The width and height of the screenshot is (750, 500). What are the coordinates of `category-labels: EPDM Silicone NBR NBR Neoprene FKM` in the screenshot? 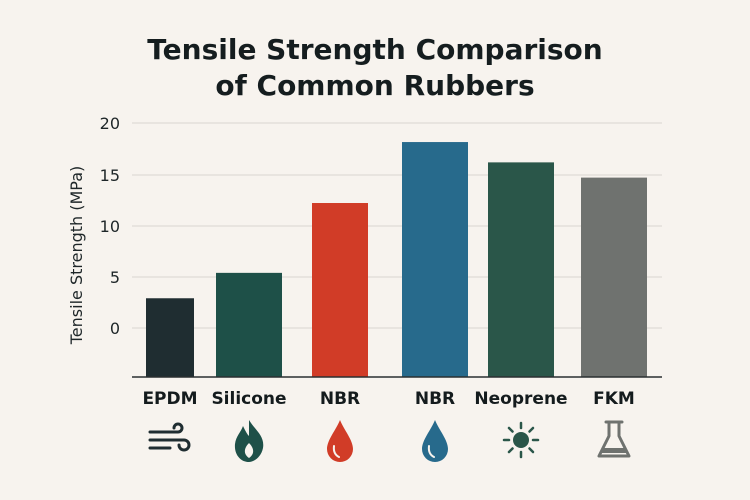 It's located at (388, 399).